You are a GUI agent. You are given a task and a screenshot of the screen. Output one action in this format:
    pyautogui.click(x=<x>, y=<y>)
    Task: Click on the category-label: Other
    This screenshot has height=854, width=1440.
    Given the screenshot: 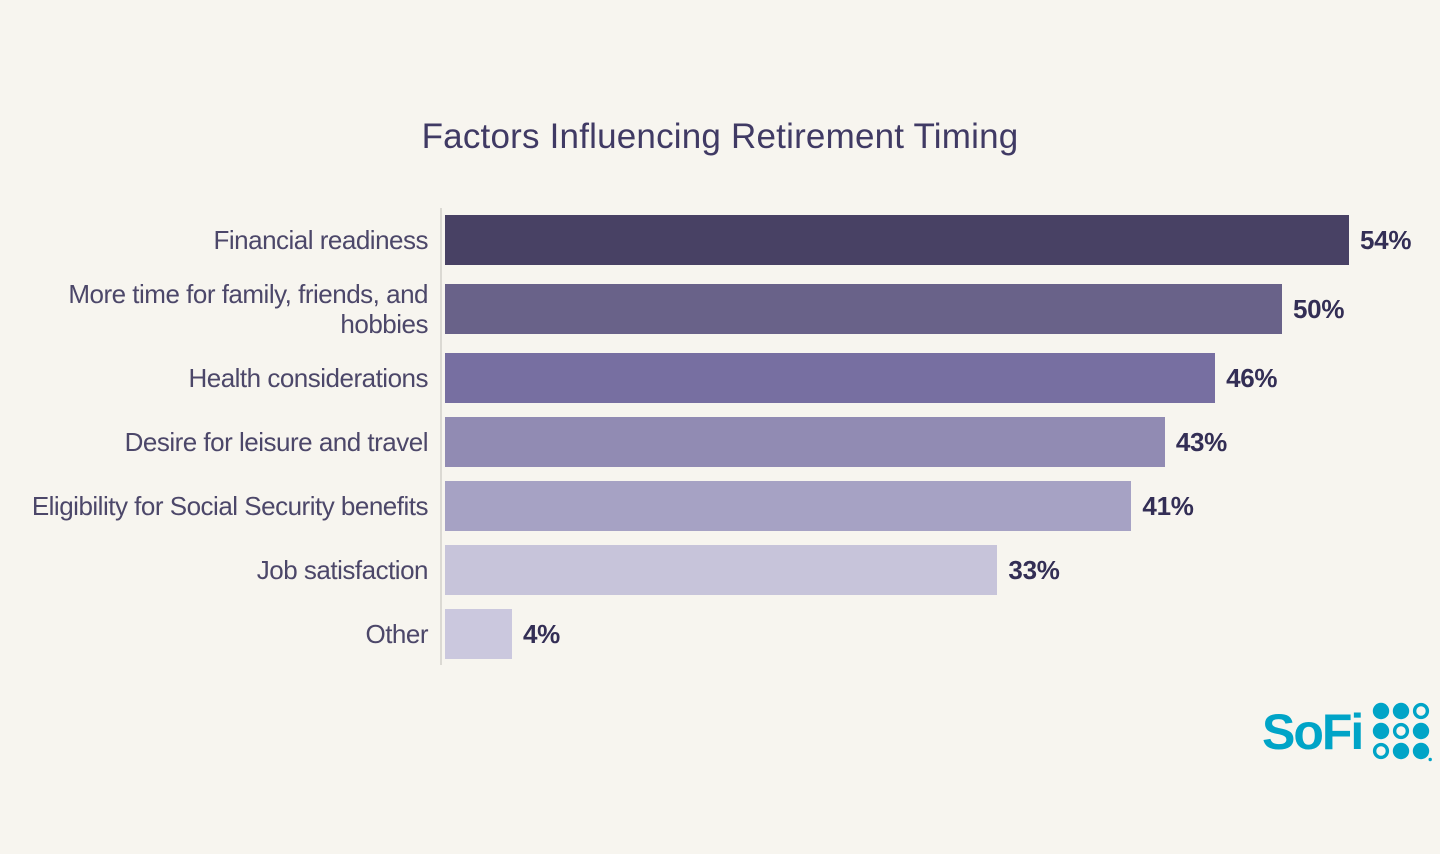 What is the action you would take?
    pyautogui.click(x=396, y=634)
    